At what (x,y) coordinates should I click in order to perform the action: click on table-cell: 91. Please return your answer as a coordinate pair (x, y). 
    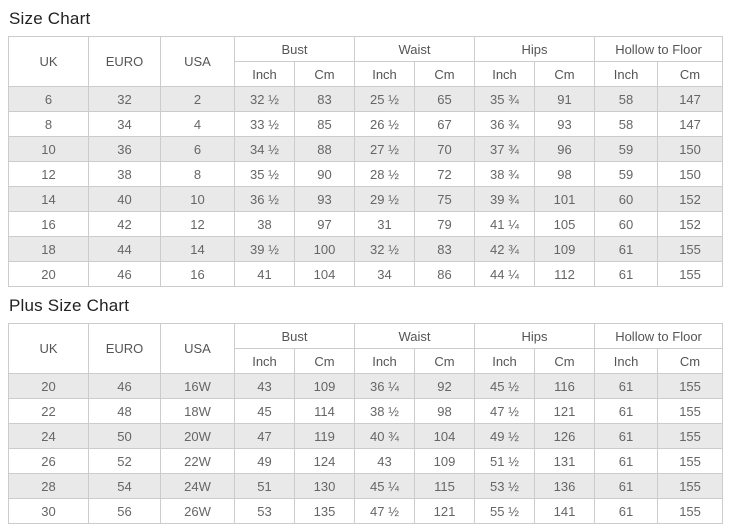
    Looking at the image, I should click on (565, 99).